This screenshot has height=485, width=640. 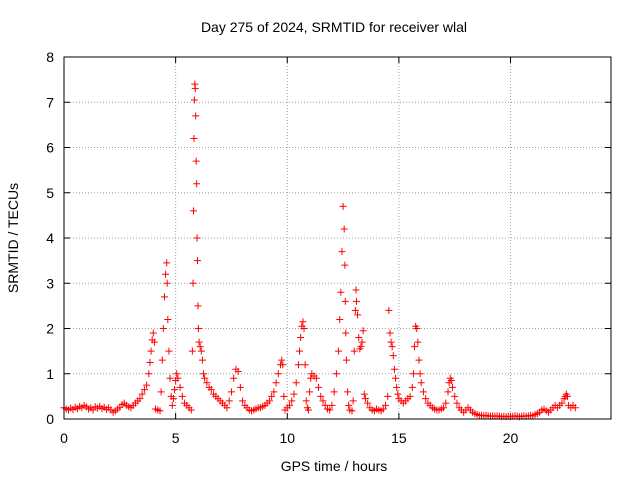 What do you see at coordinates (50, 283) in the screenshot?
I see `y-tick-label: 3` at bounding box center [50, 283].